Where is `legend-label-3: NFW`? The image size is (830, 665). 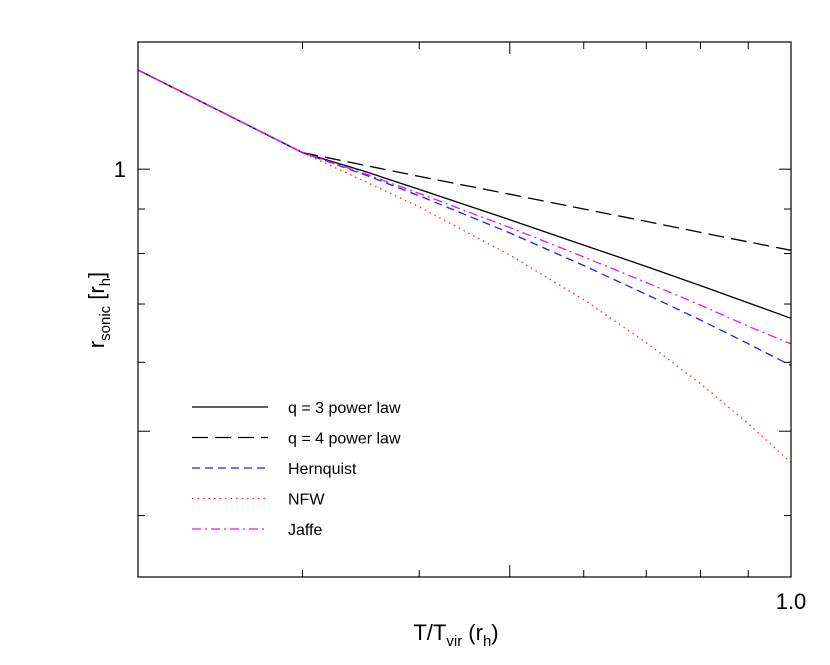
legend-label-3: NFW is located at coordinates (306, 500).